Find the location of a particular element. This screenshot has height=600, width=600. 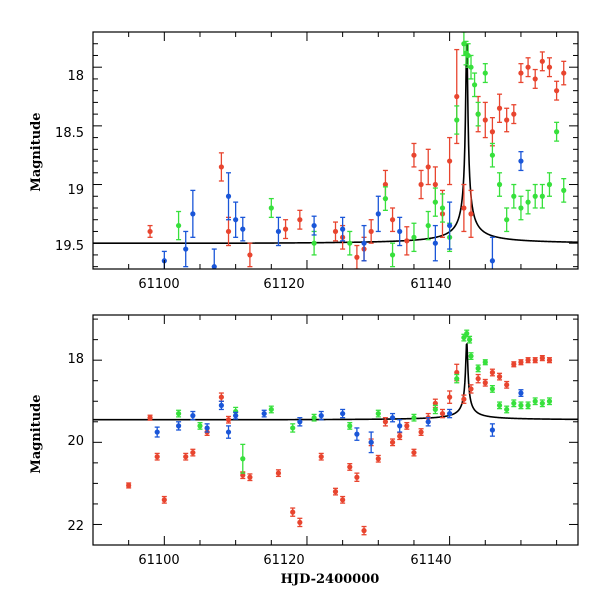

top-xtick-label-0: 61100 is located at coordinates (158, 284).